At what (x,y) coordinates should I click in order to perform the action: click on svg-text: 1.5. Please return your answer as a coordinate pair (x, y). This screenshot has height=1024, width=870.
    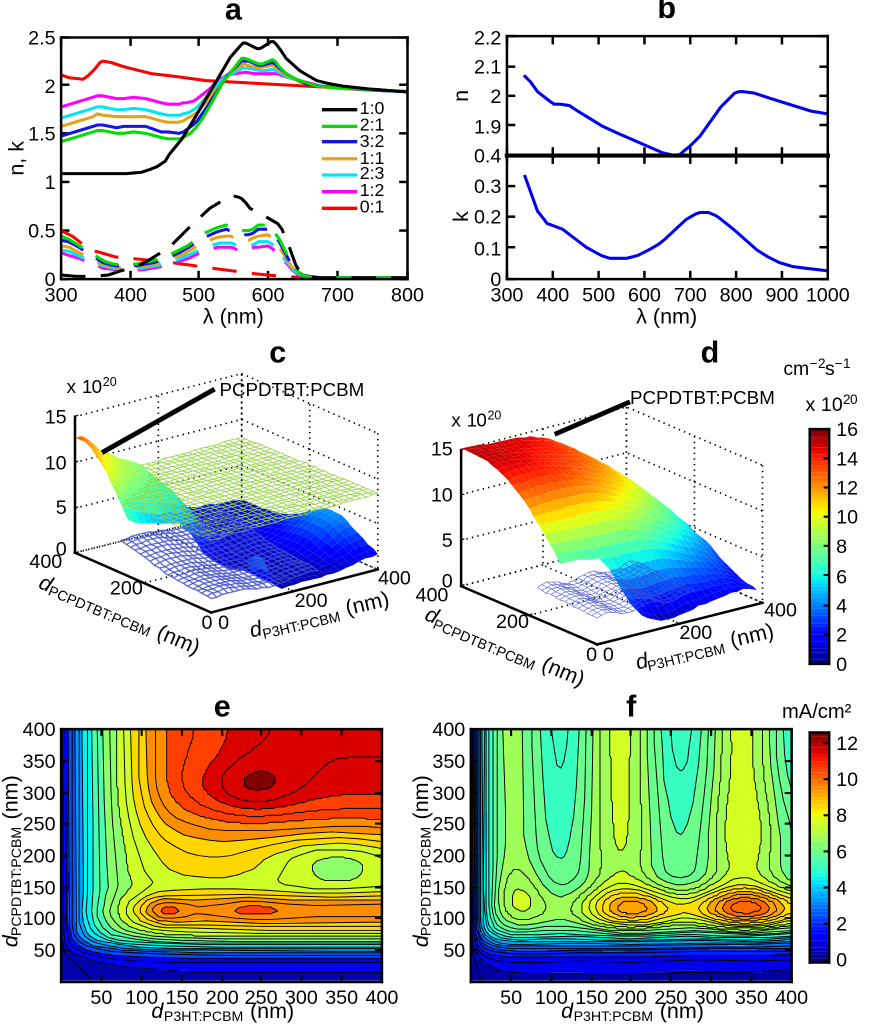
    Looking at the image, I should click on (41, 134).